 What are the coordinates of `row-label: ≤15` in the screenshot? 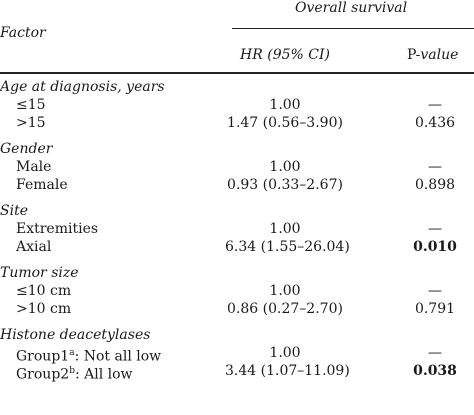 It's located at (31, 105).